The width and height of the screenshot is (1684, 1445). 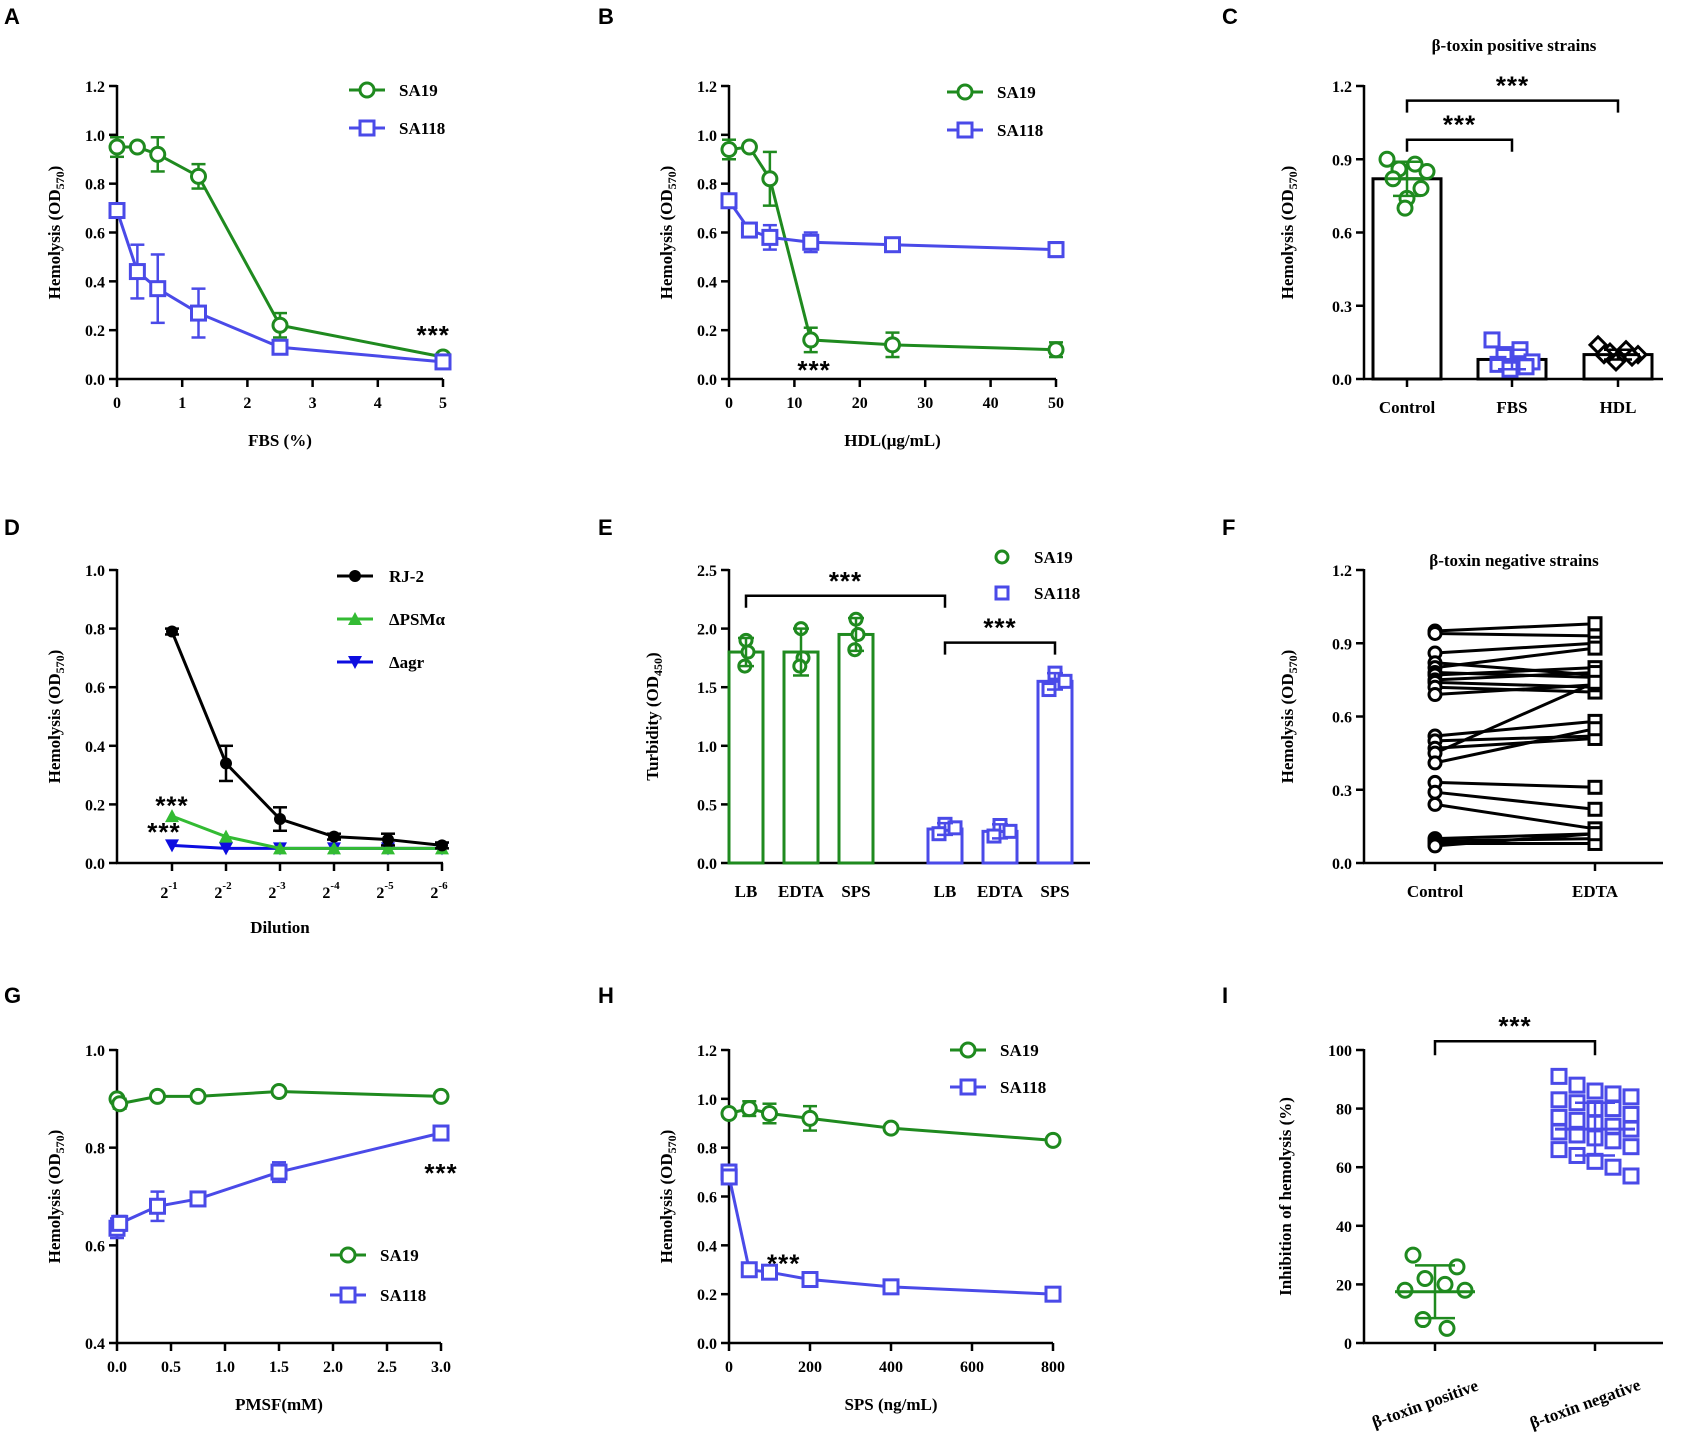 I want to click on panel-letter-E: E, so click(x=605, y=527).